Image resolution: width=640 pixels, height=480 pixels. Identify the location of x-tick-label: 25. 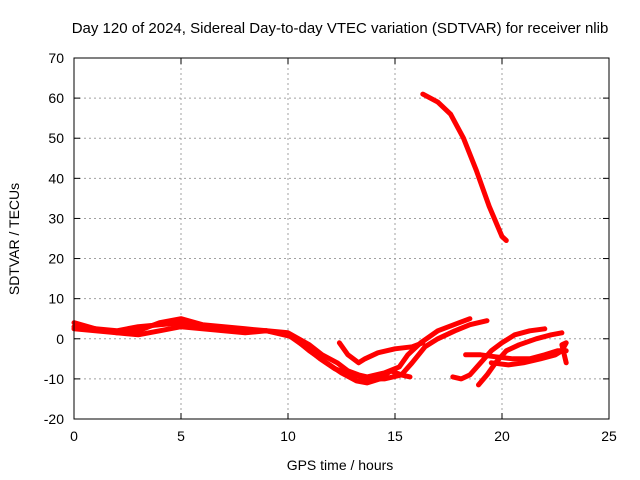
(609, 436).